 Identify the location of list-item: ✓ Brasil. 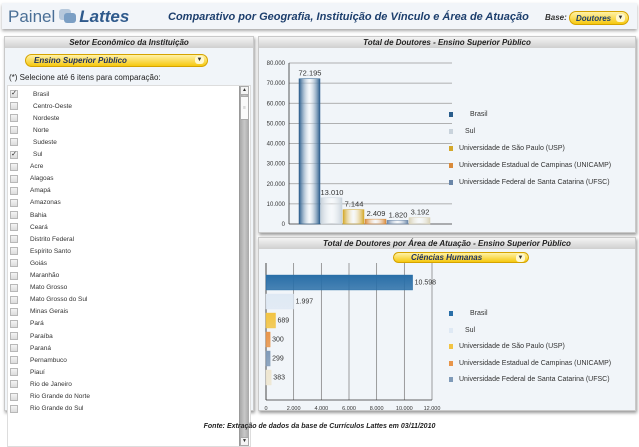
(29, 94).